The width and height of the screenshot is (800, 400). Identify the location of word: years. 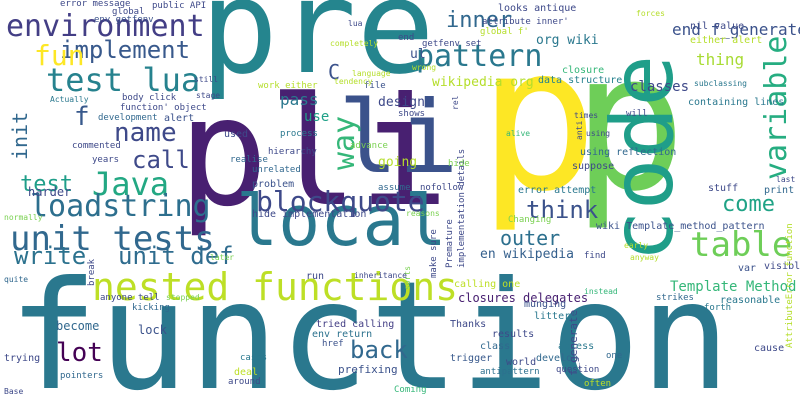
(106, 160).